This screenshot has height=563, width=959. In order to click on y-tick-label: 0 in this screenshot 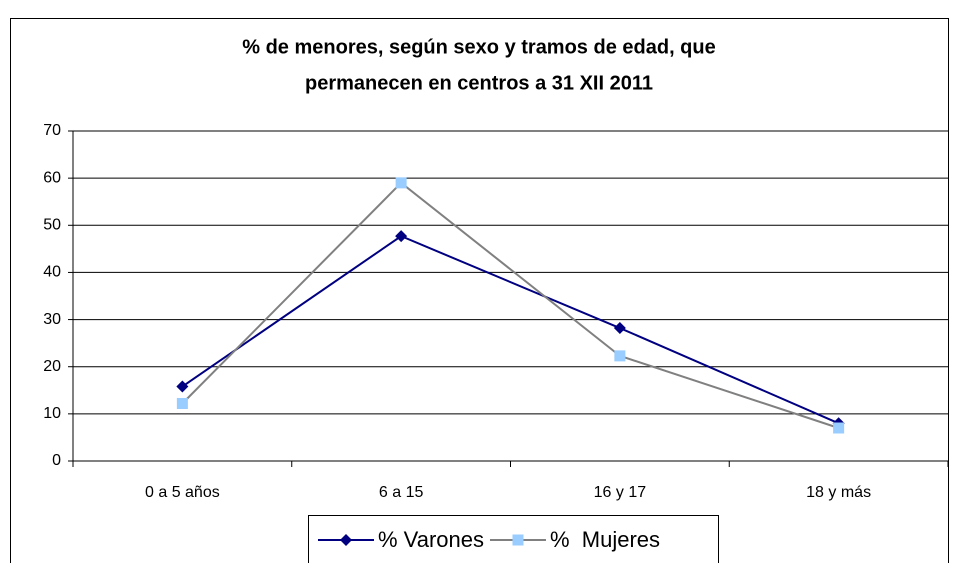, I will do `click(56, 460)`.